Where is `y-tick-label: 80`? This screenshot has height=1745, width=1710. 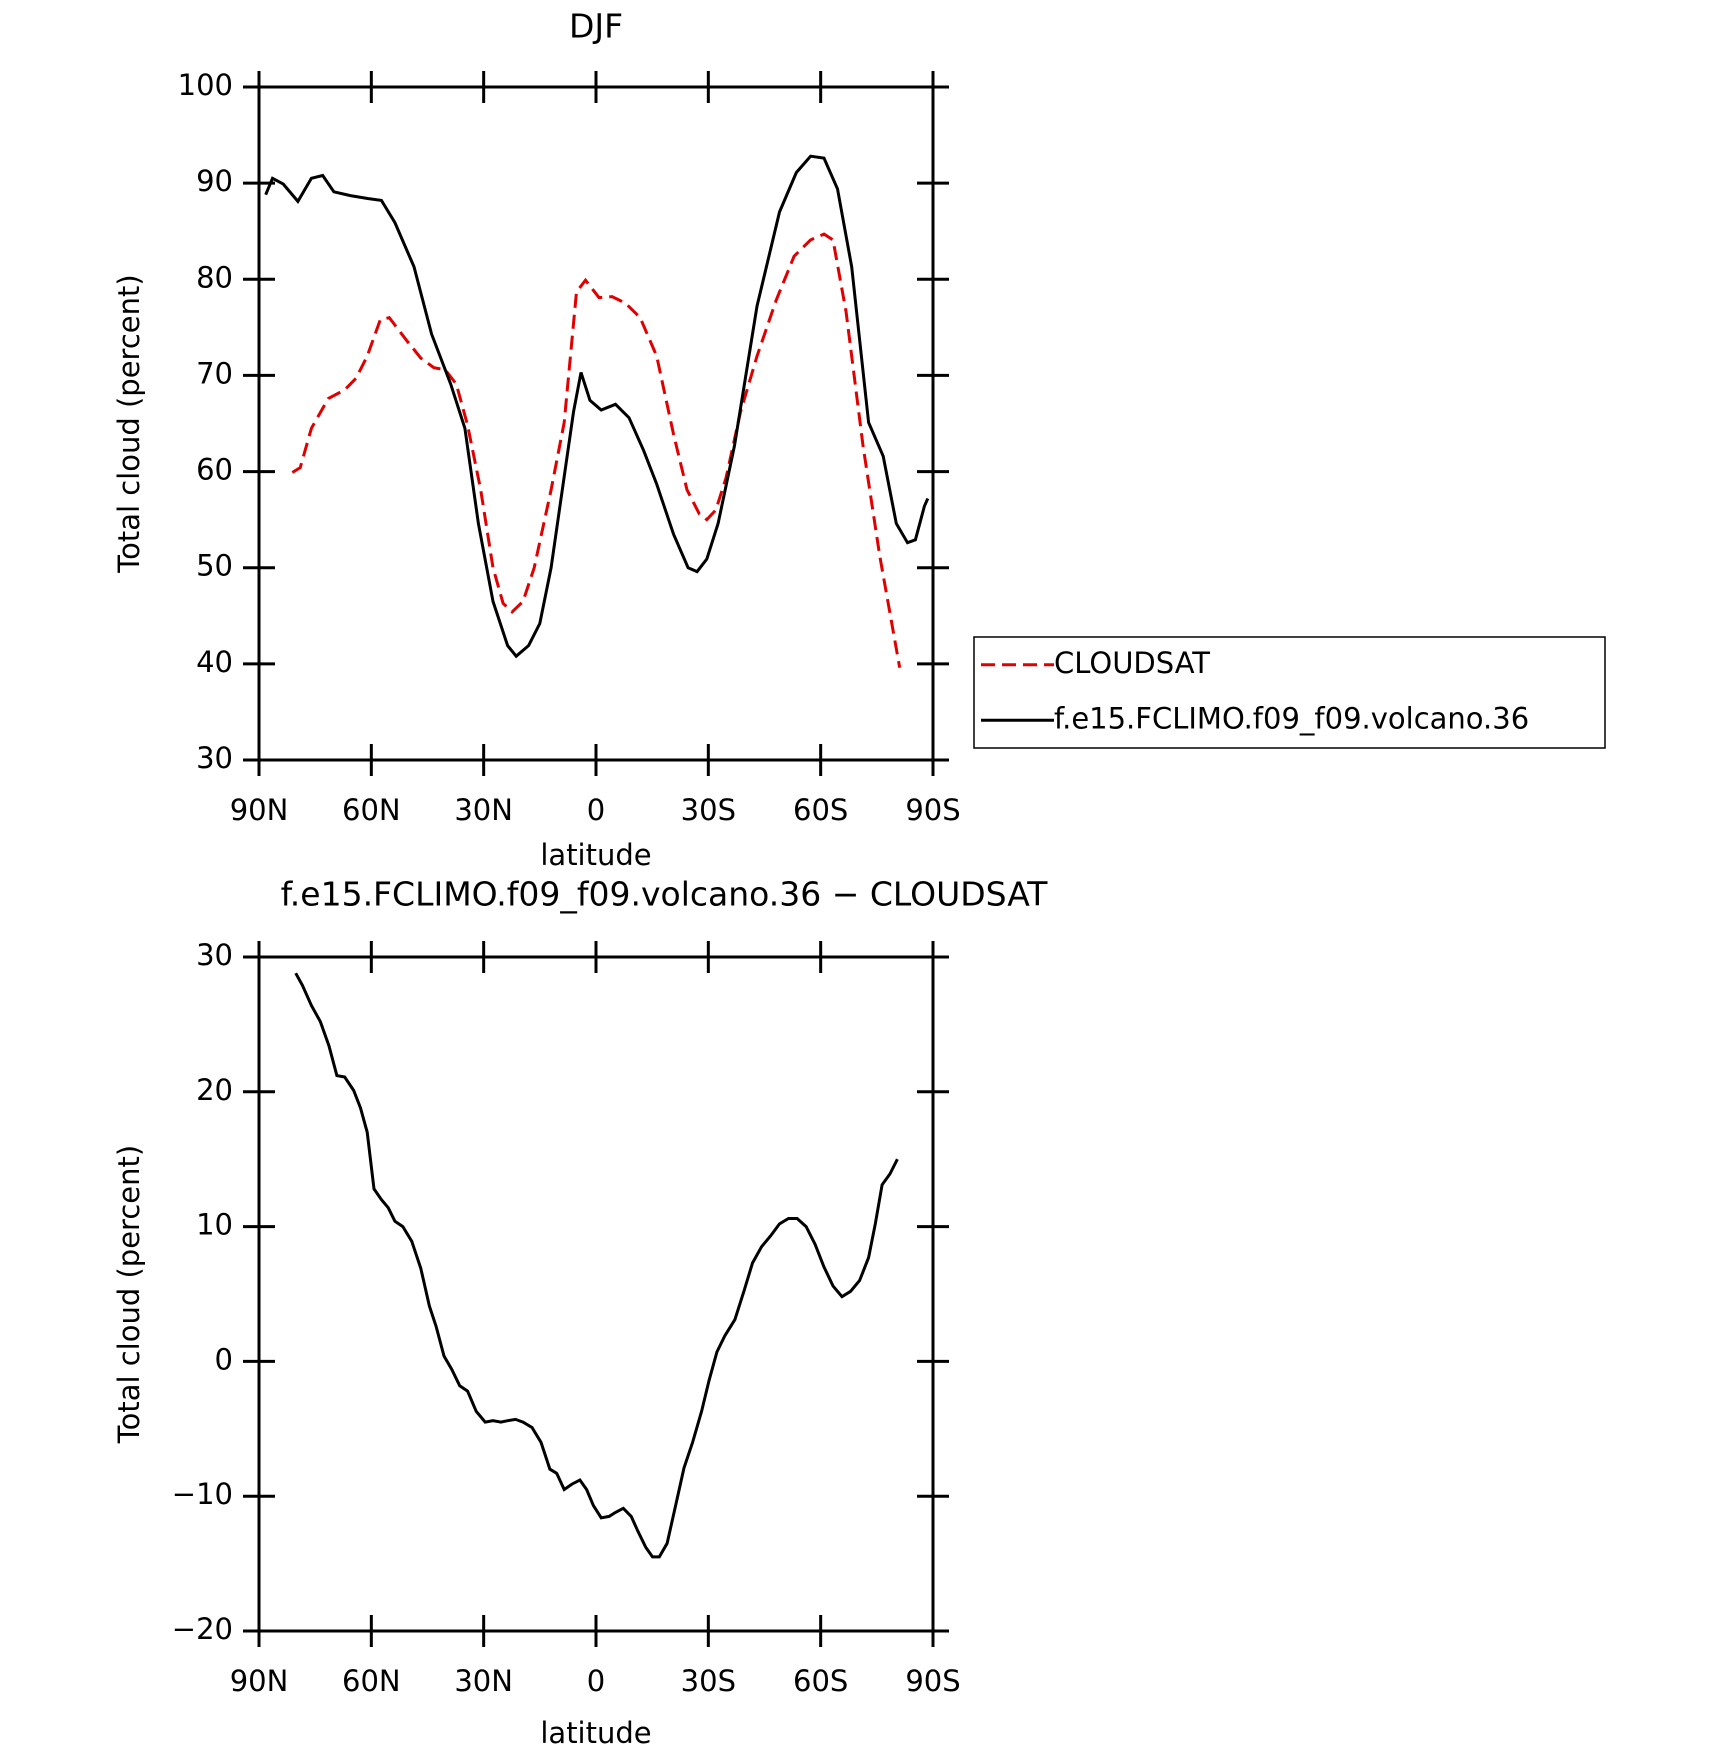 y-tick-label: 80 is located at coordinates (214, 277).